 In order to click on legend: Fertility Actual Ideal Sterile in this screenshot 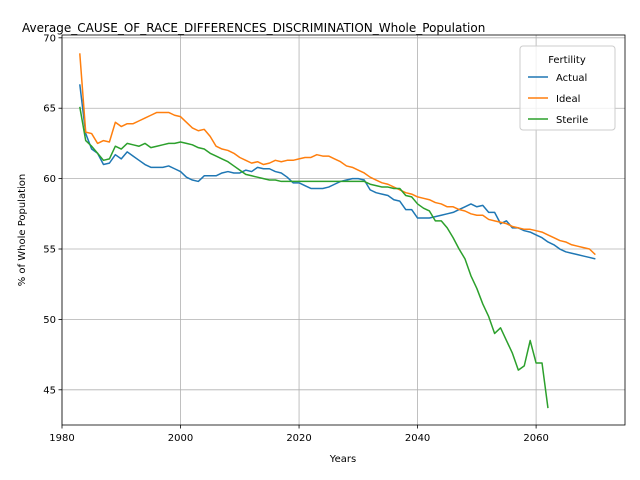, I will do `click(567, 88)`.